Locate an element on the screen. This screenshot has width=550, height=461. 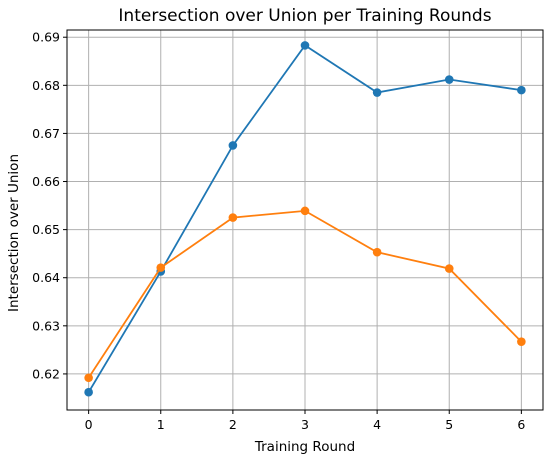
x-tick-label: 2 is located at coordinates (233, 424).